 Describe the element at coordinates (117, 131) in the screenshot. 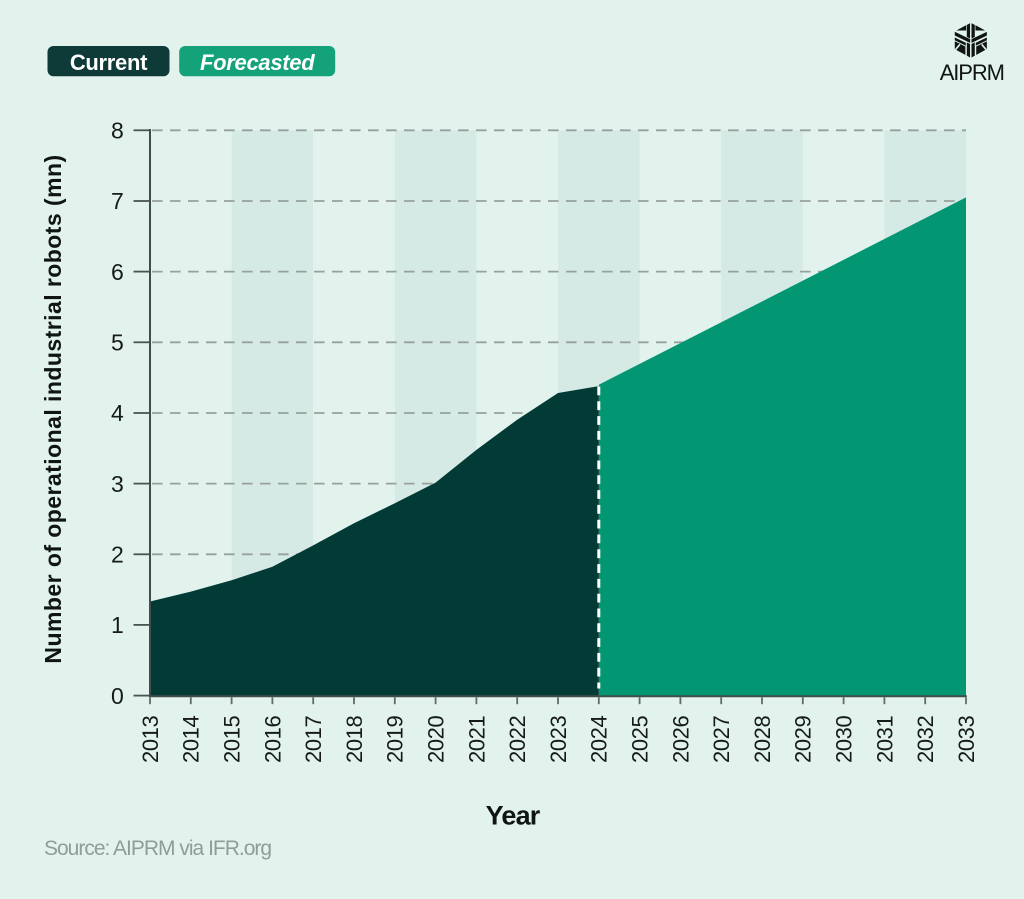

I see `svg-text: 8` at that location.